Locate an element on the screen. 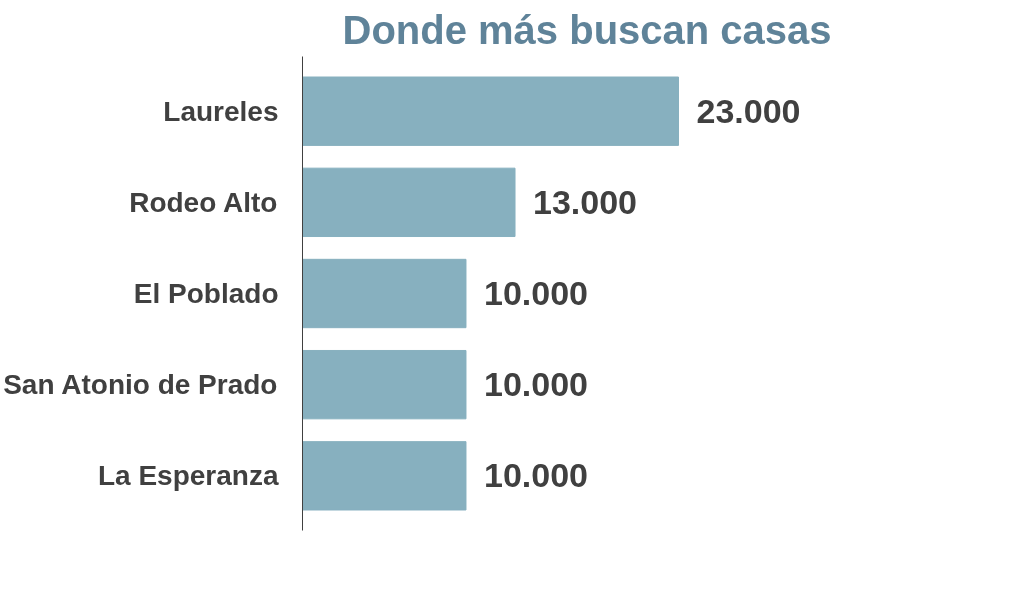 This screenshot has height=610, width=1024. chart-title: Donde más buscan casas is located at coordinates (587, 29).